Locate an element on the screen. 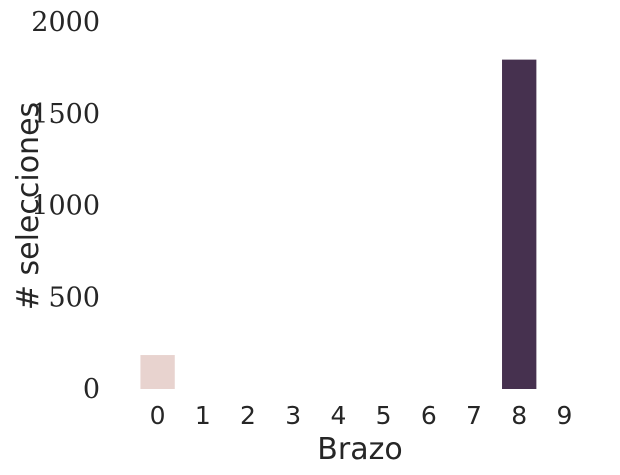 The image size is (620, 475). x-tick-label: 4 is located at coordinates (338, 415).